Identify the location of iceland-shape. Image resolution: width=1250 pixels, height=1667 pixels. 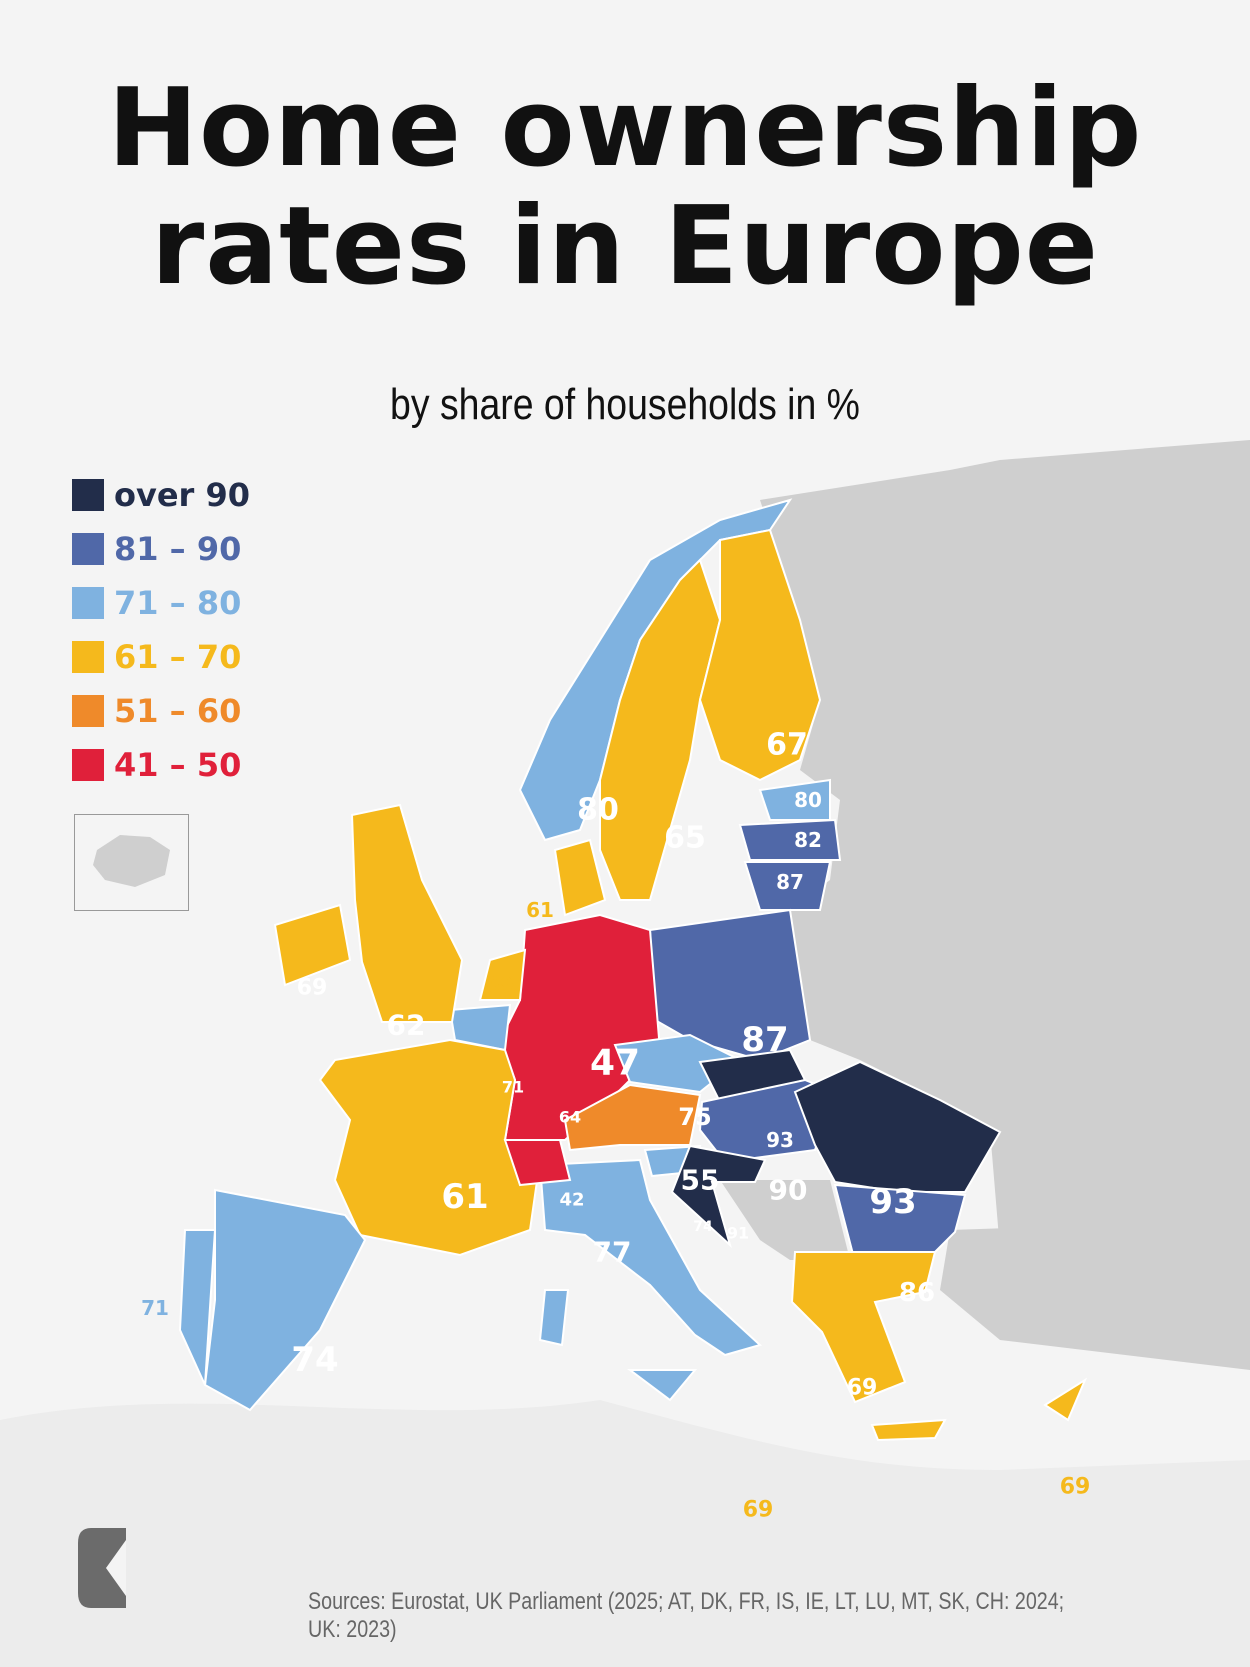
(131, 861).